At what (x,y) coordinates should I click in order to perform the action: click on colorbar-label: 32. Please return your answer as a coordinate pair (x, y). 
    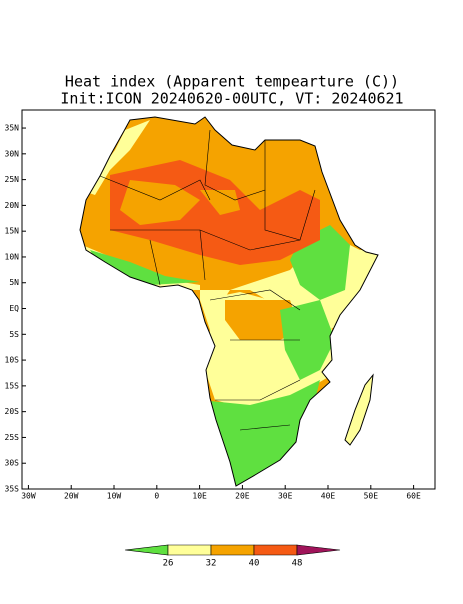
    Looking at the image, I should click on (211, 564).